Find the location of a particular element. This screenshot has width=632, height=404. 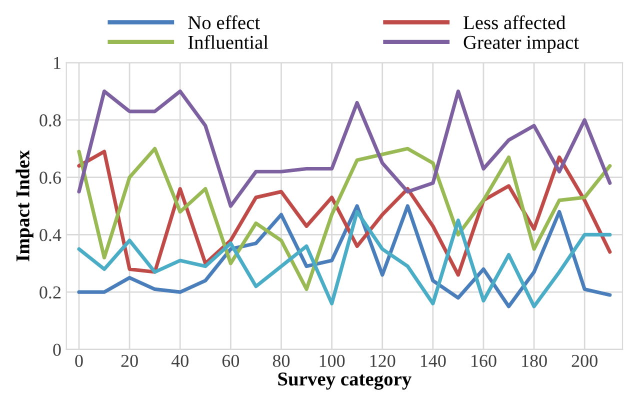

x-axis-title: Survey category is located at coordinates (345, 381).